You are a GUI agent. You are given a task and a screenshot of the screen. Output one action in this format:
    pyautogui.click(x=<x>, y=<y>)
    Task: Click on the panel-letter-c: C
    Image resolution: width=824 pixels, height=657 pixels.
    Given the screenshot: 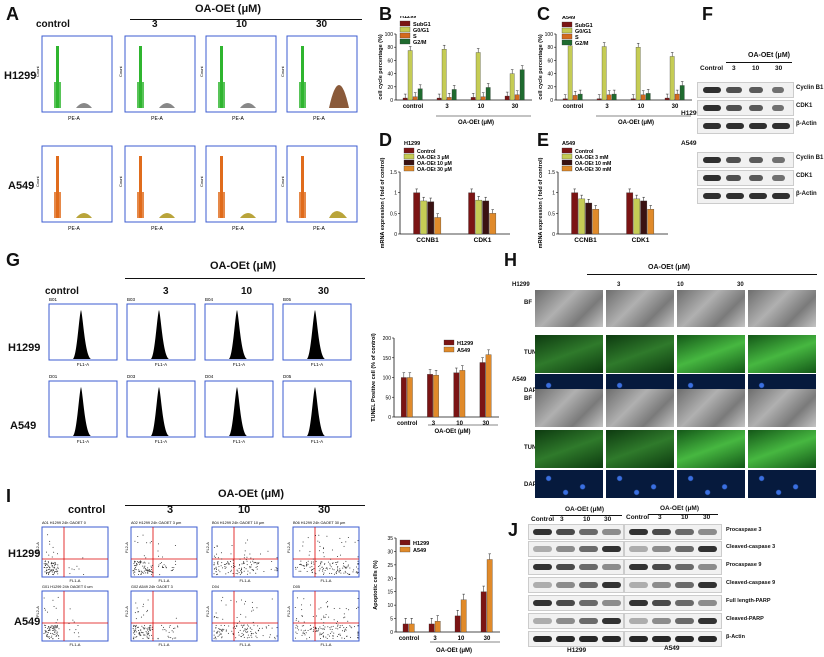 What is the action you would take?
    pyautogui.click(x=543, y=14)
    